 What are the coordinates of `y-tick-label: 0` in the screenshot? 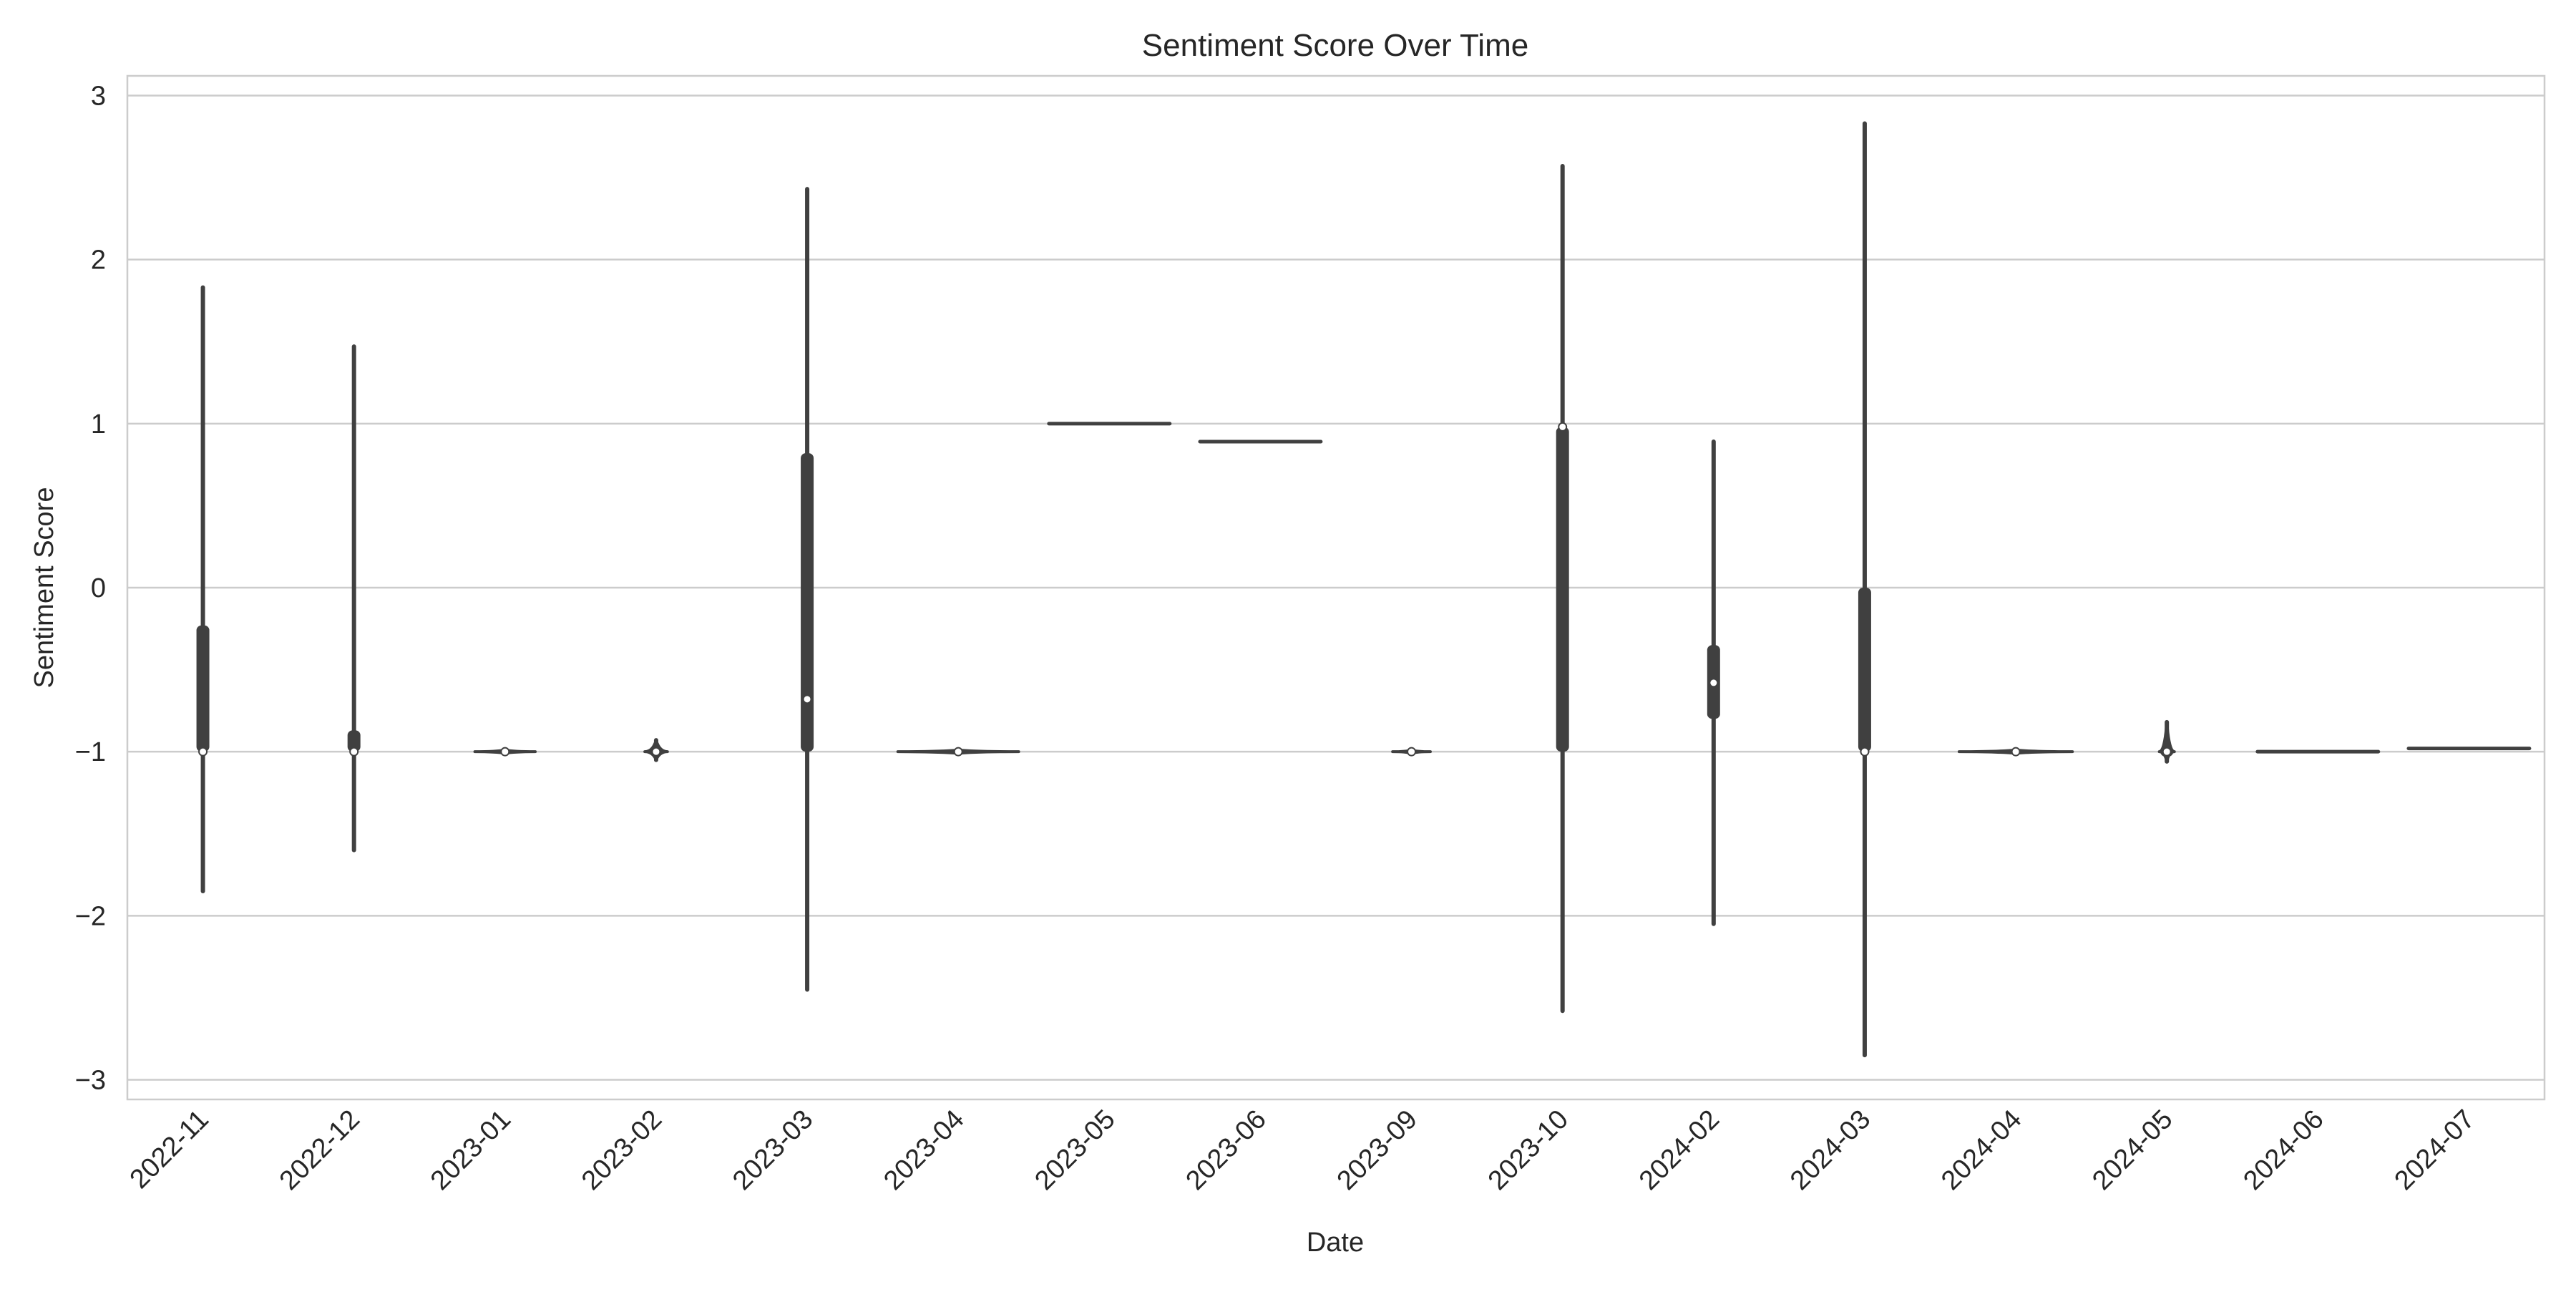 It's located at (98, 588).